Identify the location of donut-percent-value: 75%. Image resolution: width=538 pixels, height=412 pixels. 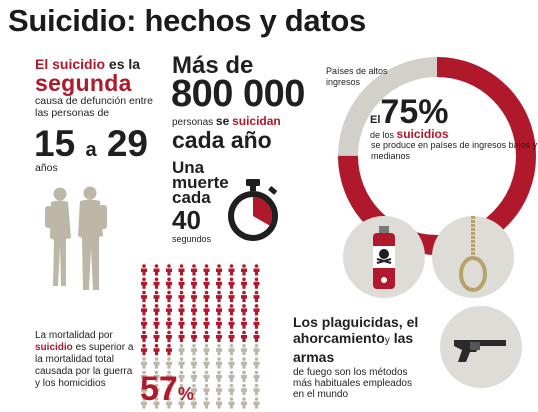
(414, 112).